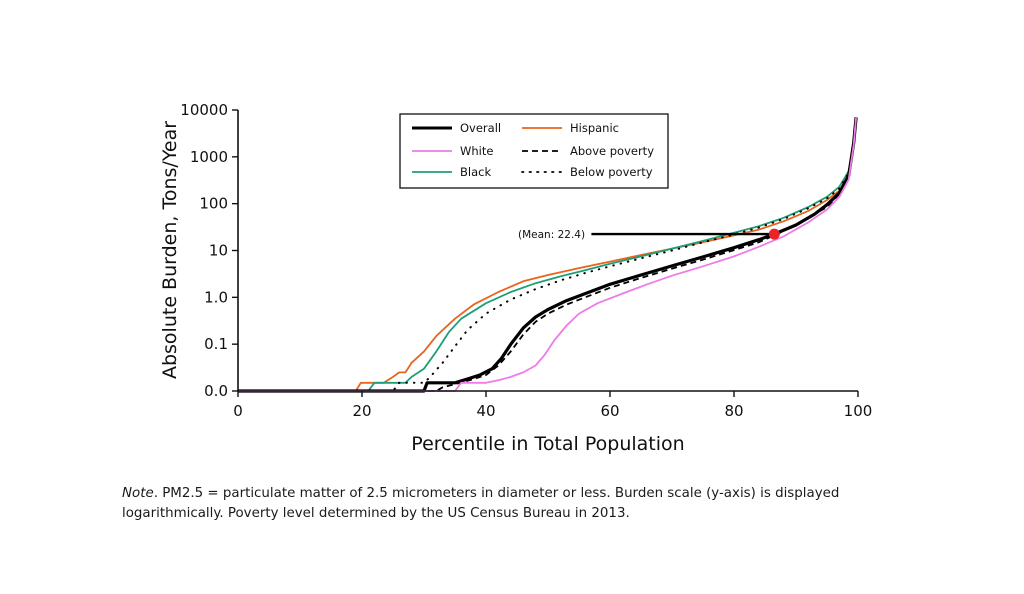  Describe the element at coordinates (858, 411) in the screenshot. I see `x-tick-label: 100` at that location.